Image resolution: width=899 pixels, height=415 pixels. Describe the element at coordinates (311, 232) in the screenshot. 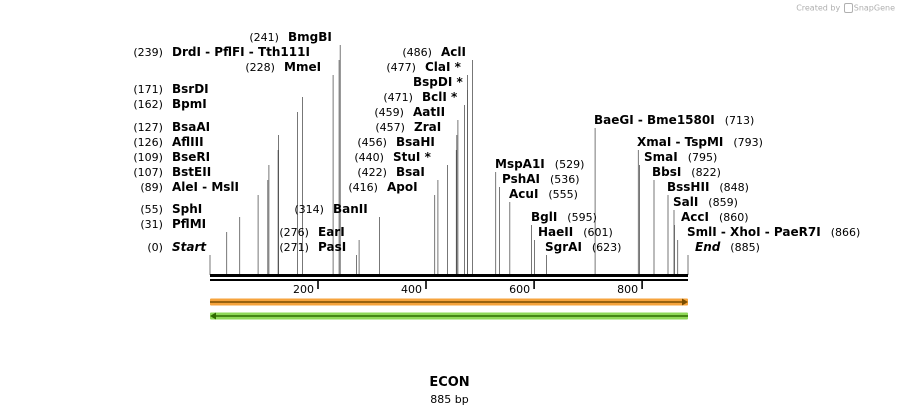

I see `site-eari: EarI (276)` at that location.